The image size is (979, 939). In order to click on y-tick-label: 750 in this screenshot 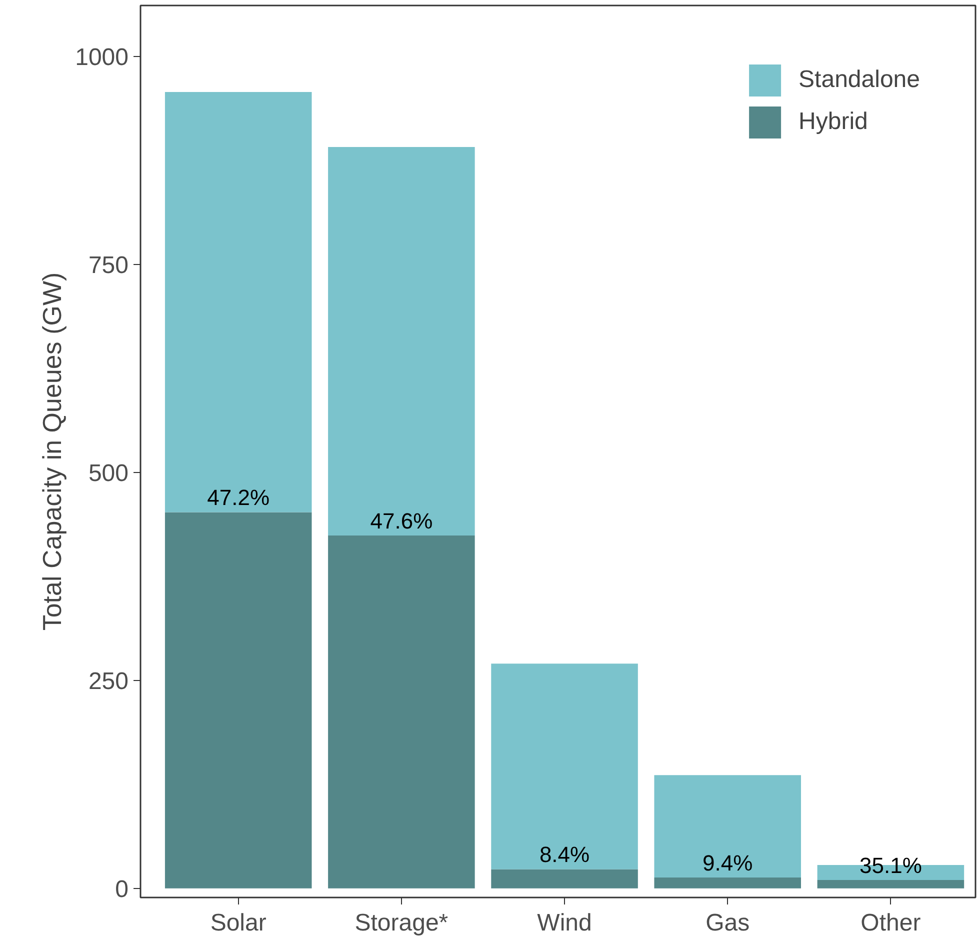, I will do `click(108, 265)`.